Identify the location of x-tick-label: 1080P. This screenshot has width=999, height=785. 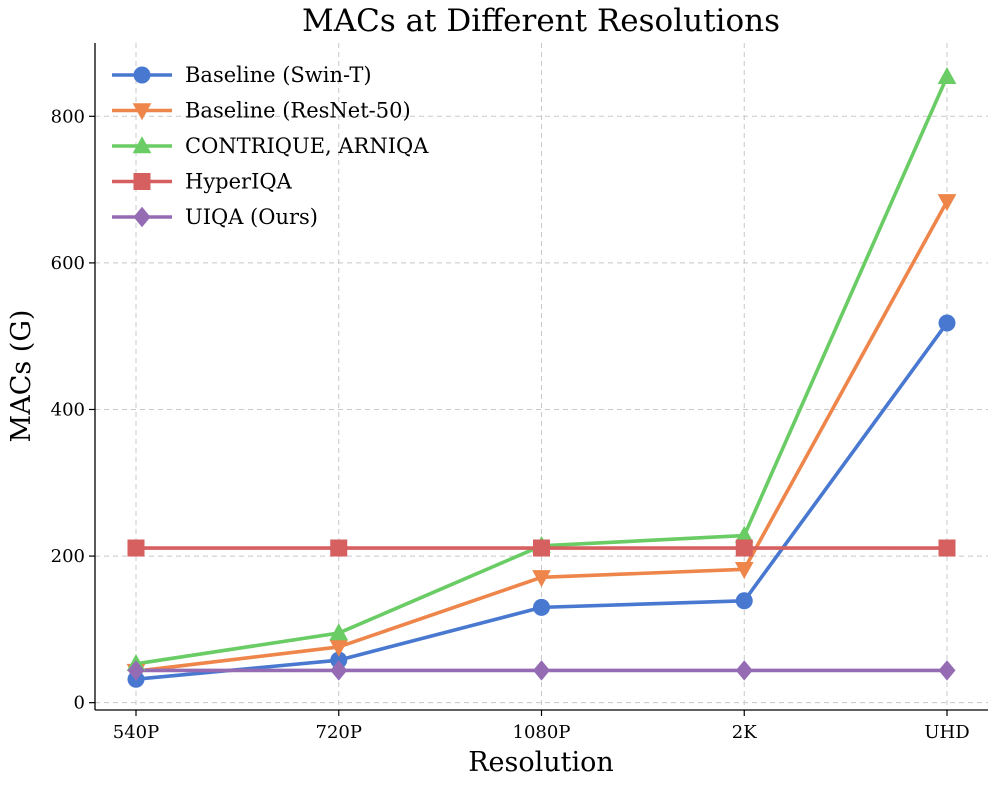
(542, 732).